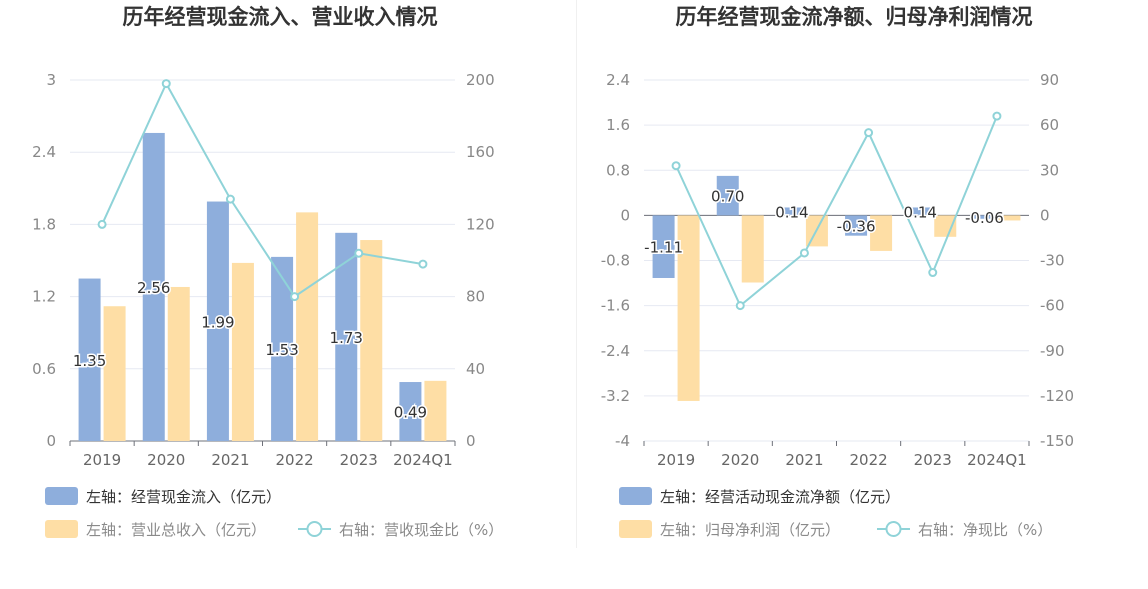 The image size is (1148, 589). What do you see at coordinates (856, 227) in the screenshot?
I see `data-label: -0.36` at bounding box center [856, 227].